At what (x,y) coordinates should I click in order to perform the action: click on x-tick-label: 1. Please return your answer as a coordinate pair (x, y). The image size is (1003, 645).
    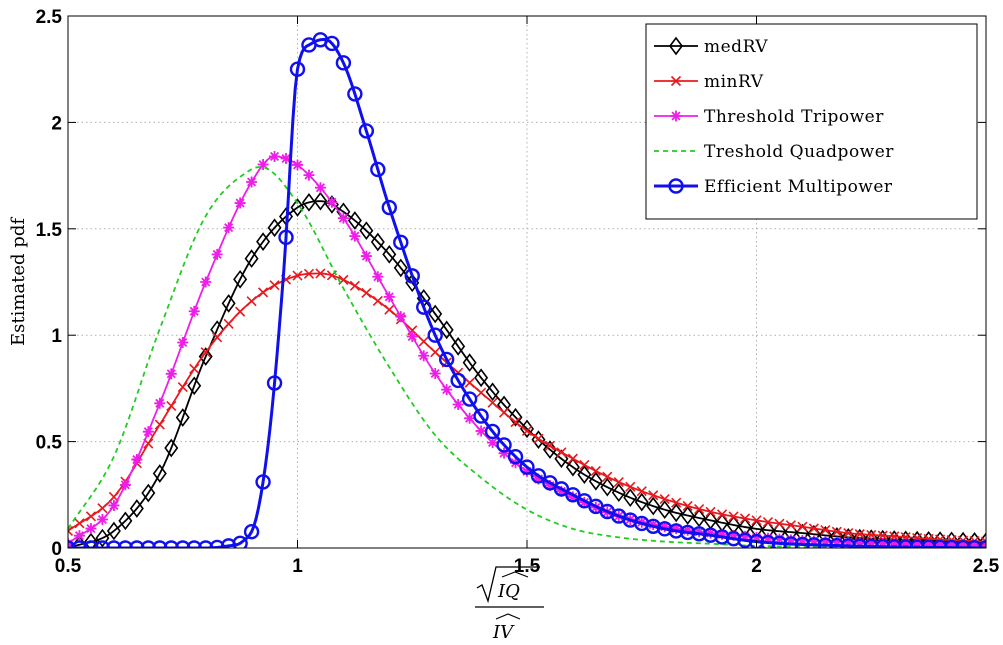
    Looking at the image, I should click on (297, 566).